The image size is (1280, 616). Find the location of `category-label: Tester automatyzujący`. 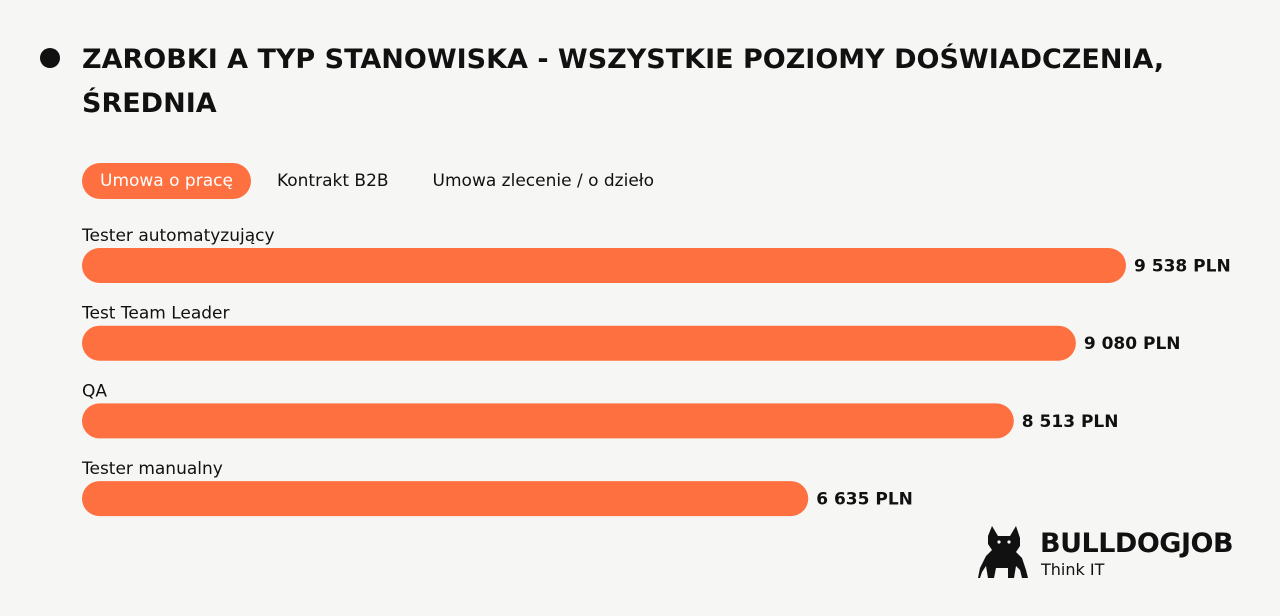

category-label: Tester automatyzujący is located at coordinates (178, 236).